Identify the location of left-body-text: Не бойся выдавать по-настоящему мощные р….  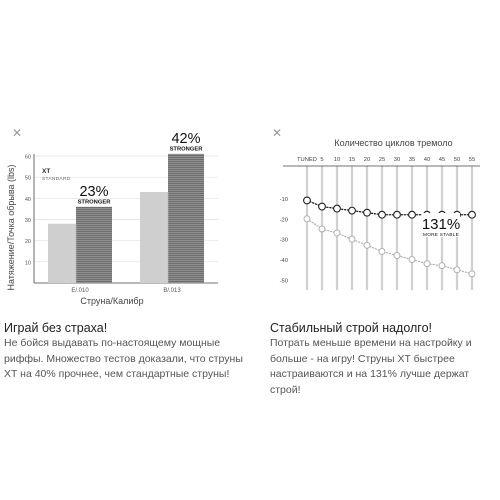
(123, 358).